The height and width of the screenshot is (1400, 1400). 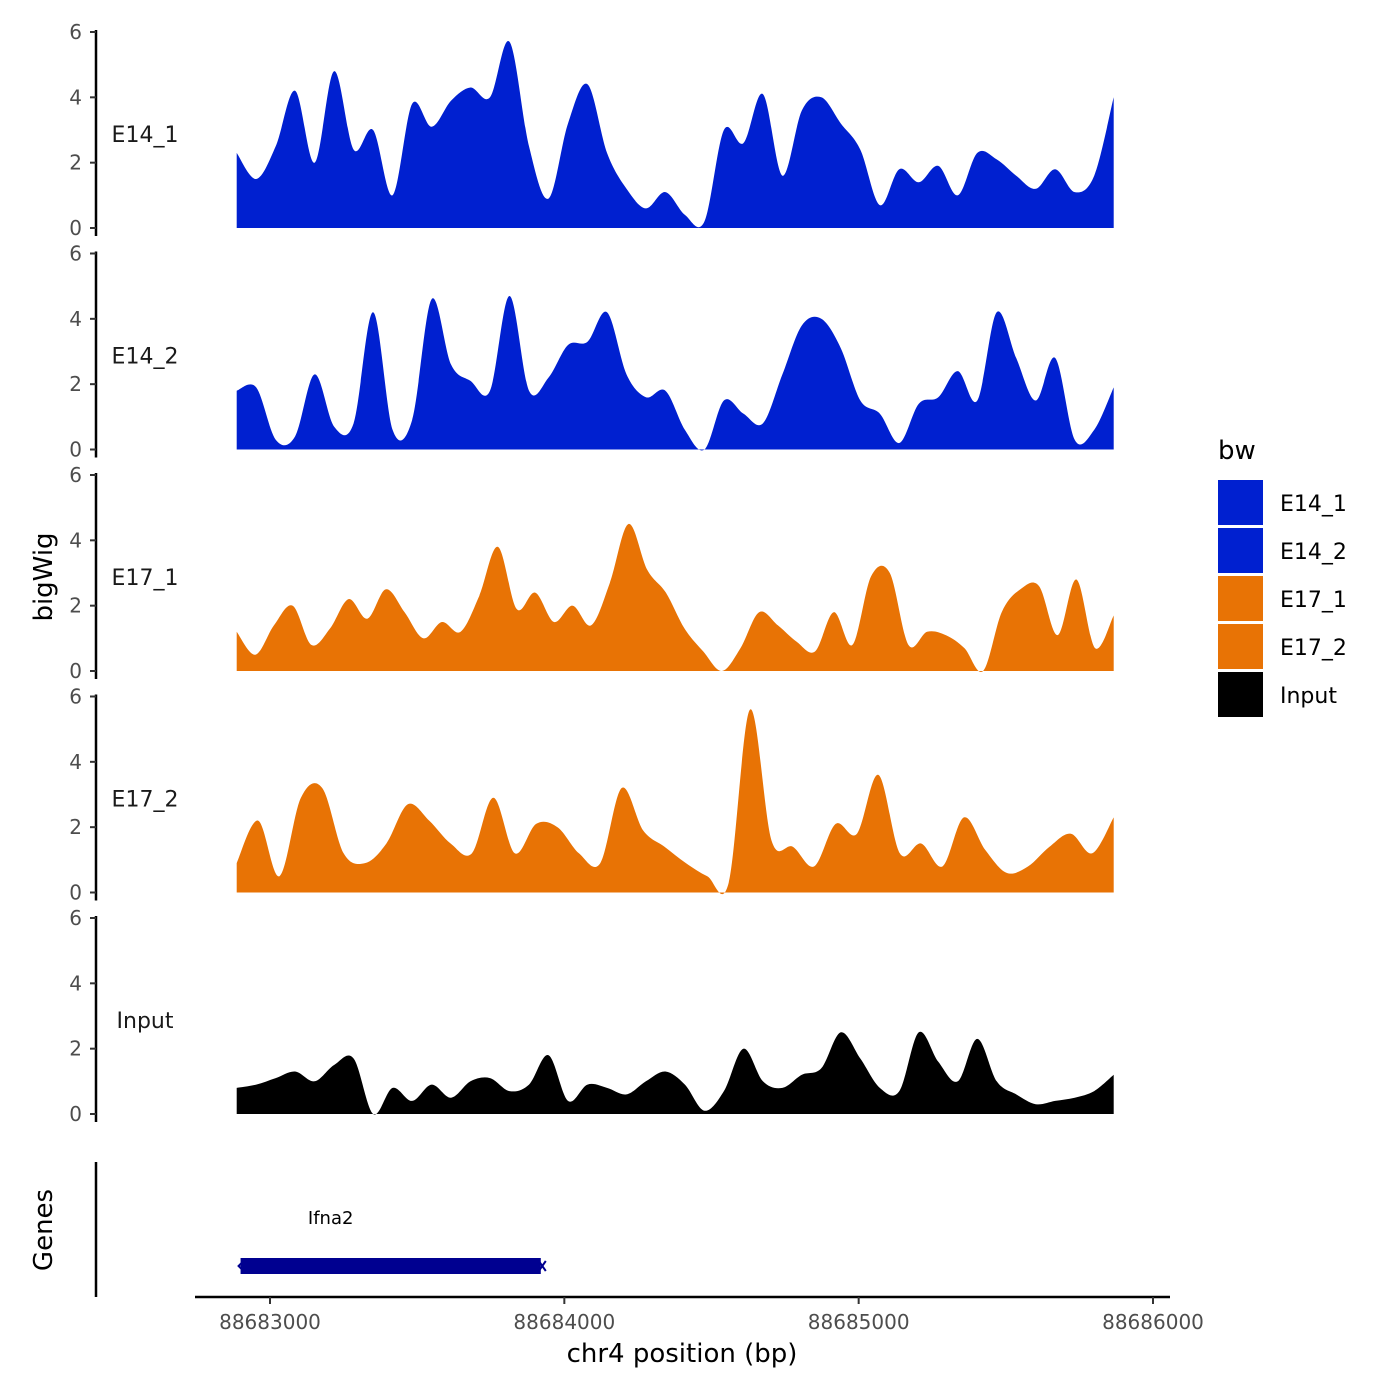 I want to click on legend-label: E14_2, so click(x=1313, y=552).